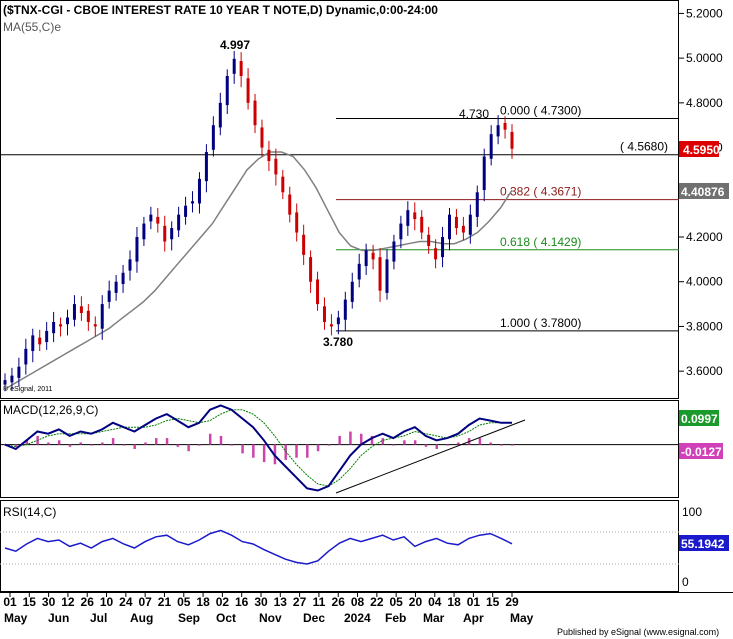 The height and width of the screenshot is (639, 733). I want to click on macd-panel-frame, so click(339, 449).